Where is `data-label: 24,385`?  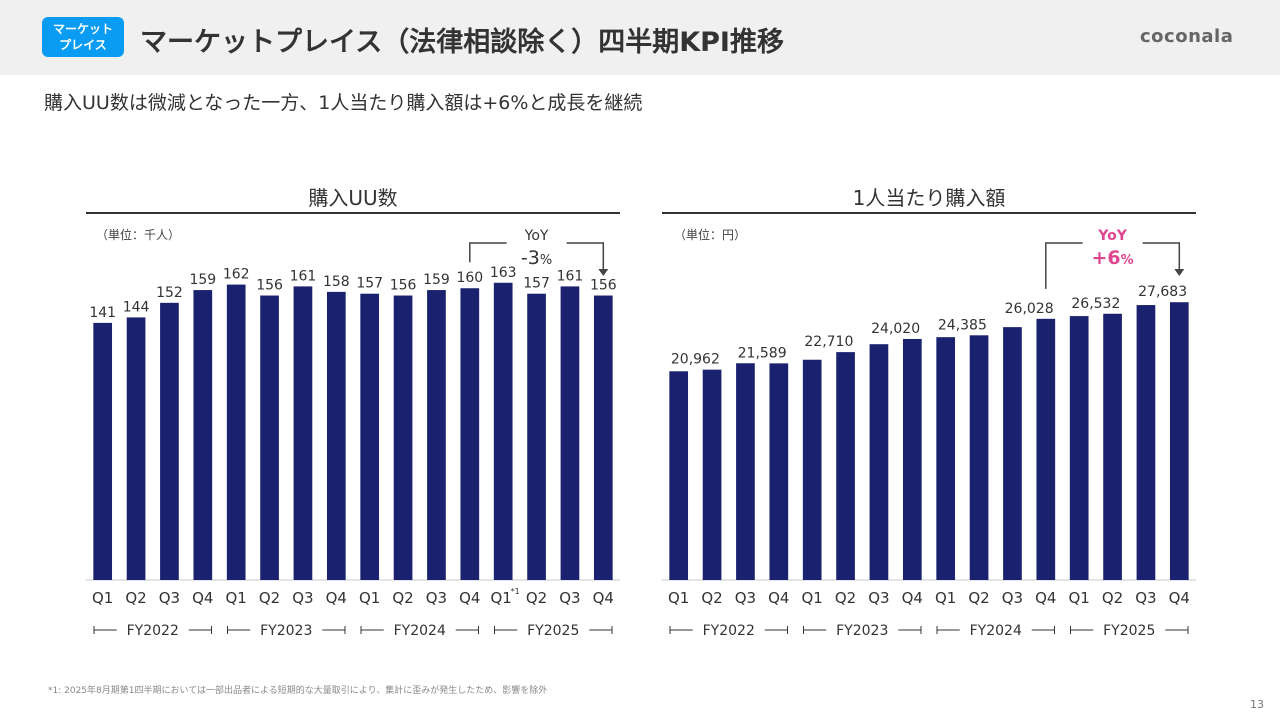
data-label: 24,385 is located at coordinates (962, 325).